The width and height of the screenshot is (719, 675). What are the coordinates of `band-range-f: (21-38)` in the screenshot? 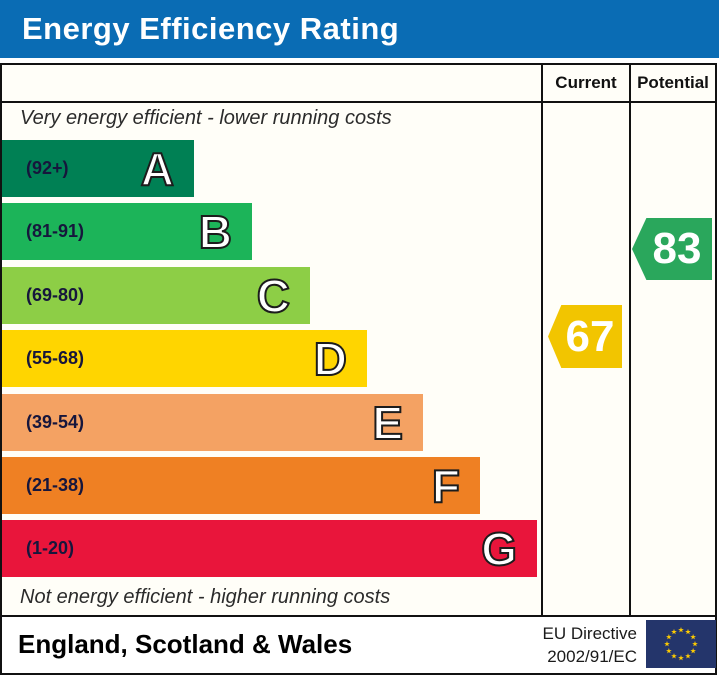 It's located at (55, 485).